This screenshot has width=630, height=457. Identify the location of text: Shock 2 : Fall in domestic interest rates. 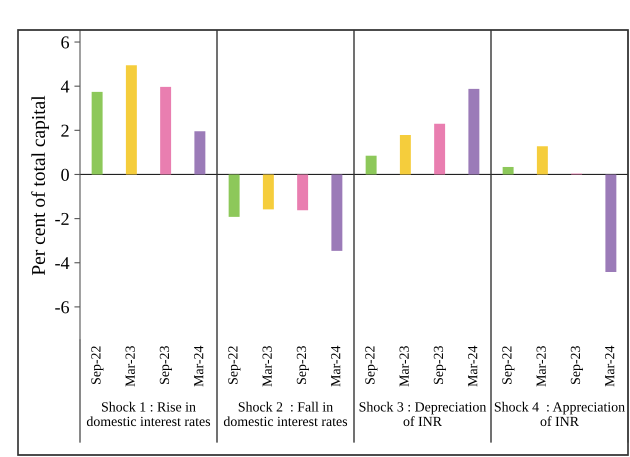
(286, 414).